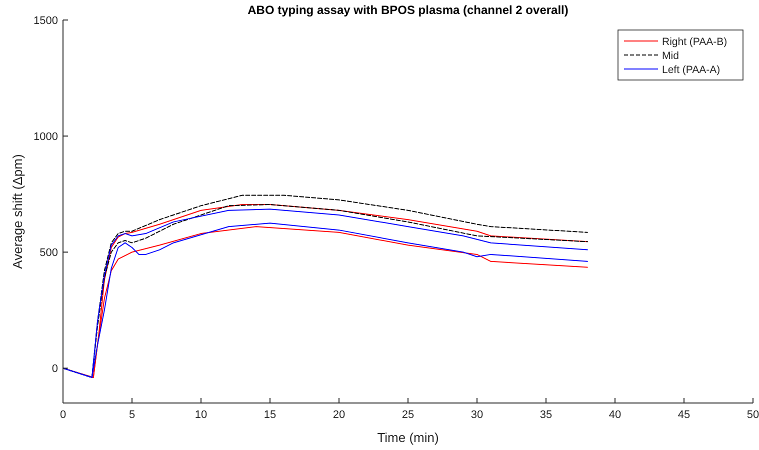  I want to click on x-tick-label: 45, so click(684, 415).